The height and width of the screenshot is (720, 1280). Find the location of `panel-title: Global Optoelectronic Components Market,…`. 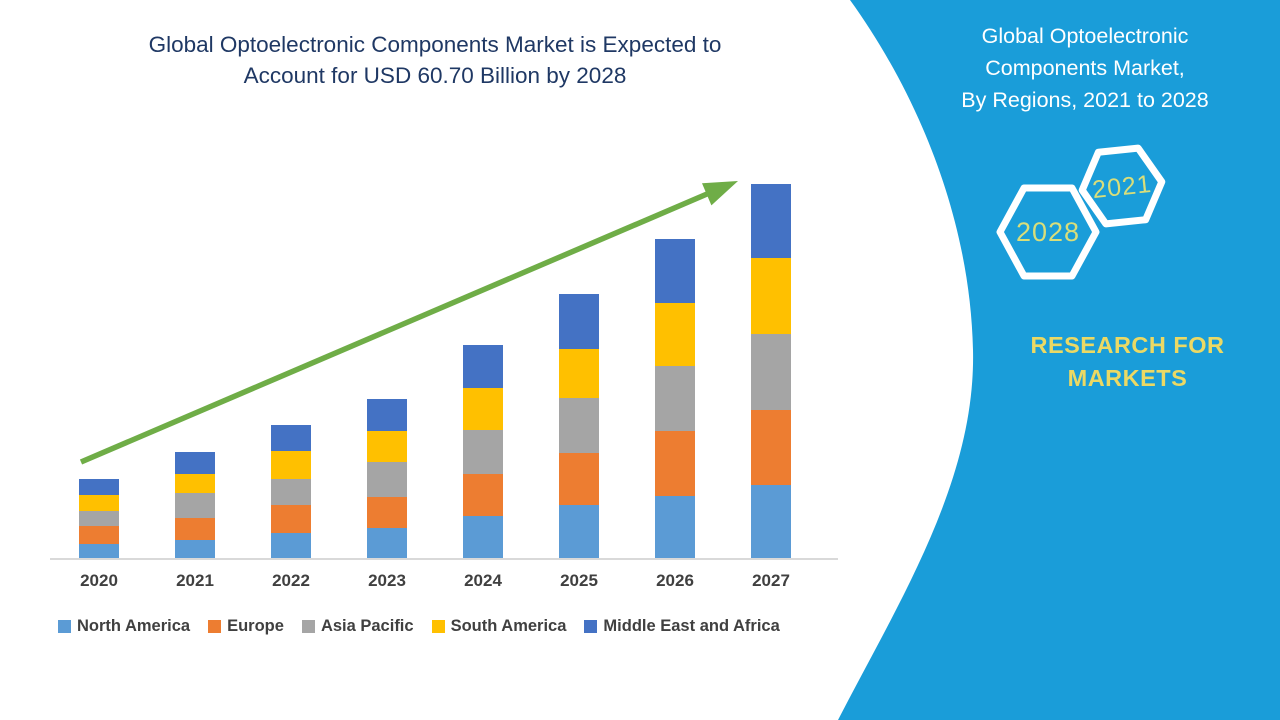

panel-title: Global Optoelectronic Components Market,… is located at coordinates (1085, 68).